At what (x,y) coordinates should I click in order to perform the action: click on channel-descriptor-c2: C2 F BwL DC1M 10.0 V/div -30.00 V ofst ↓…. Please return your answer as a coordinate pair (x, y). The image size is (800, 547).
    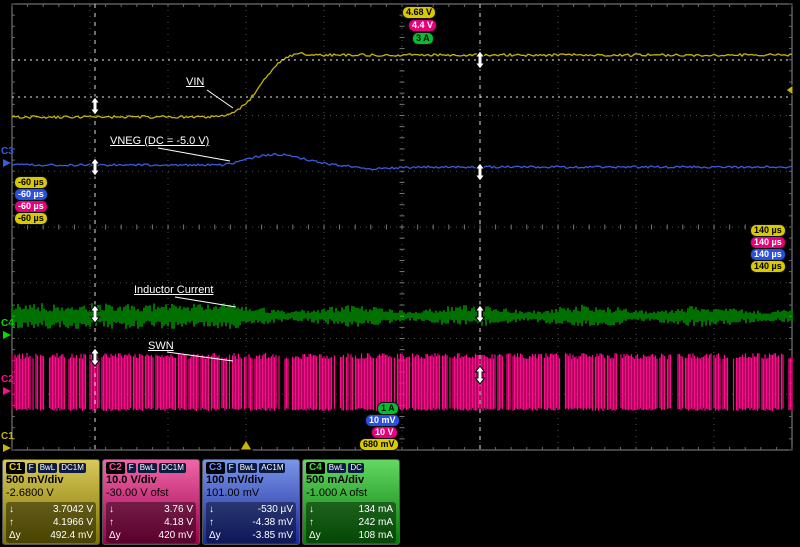
    Looking at the image, I should click on (151, 502).